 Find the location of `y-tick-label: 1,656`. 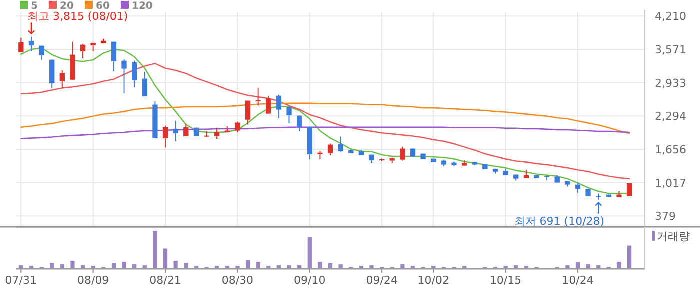

y-tick-label: 1,656 is located at coordinates (670, 149).